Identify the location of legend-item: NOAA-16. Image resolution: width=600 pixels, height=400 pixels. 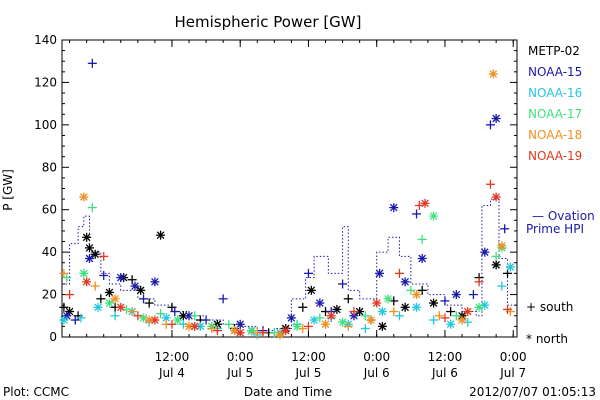
(555, 93).